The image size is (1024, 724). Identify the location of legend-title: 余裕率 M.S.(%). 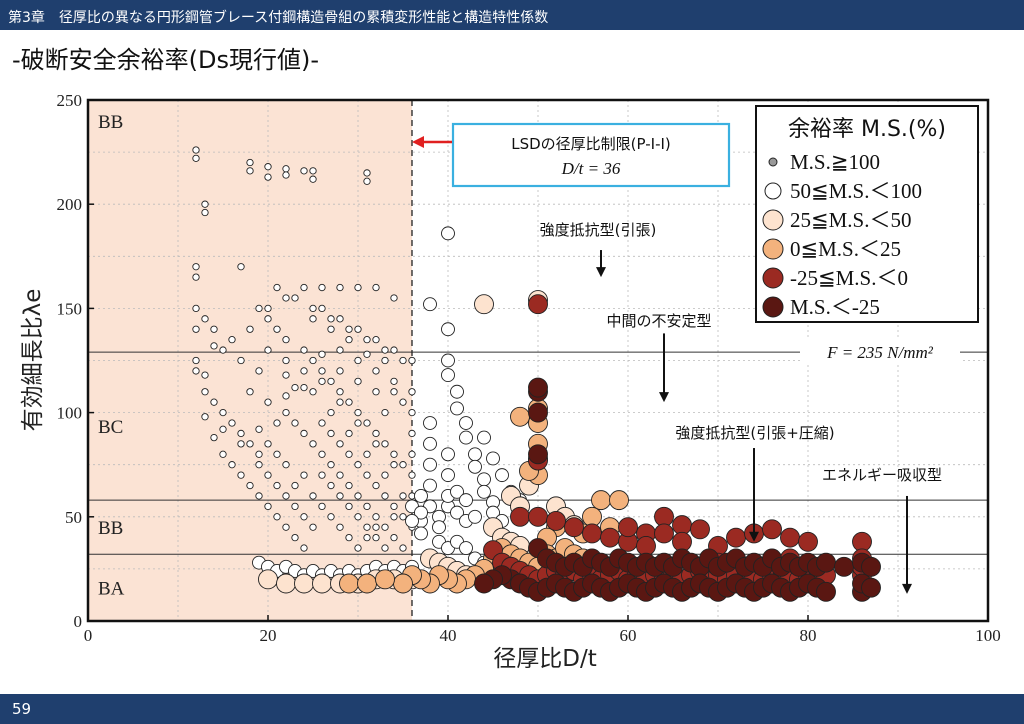
(867, 129).